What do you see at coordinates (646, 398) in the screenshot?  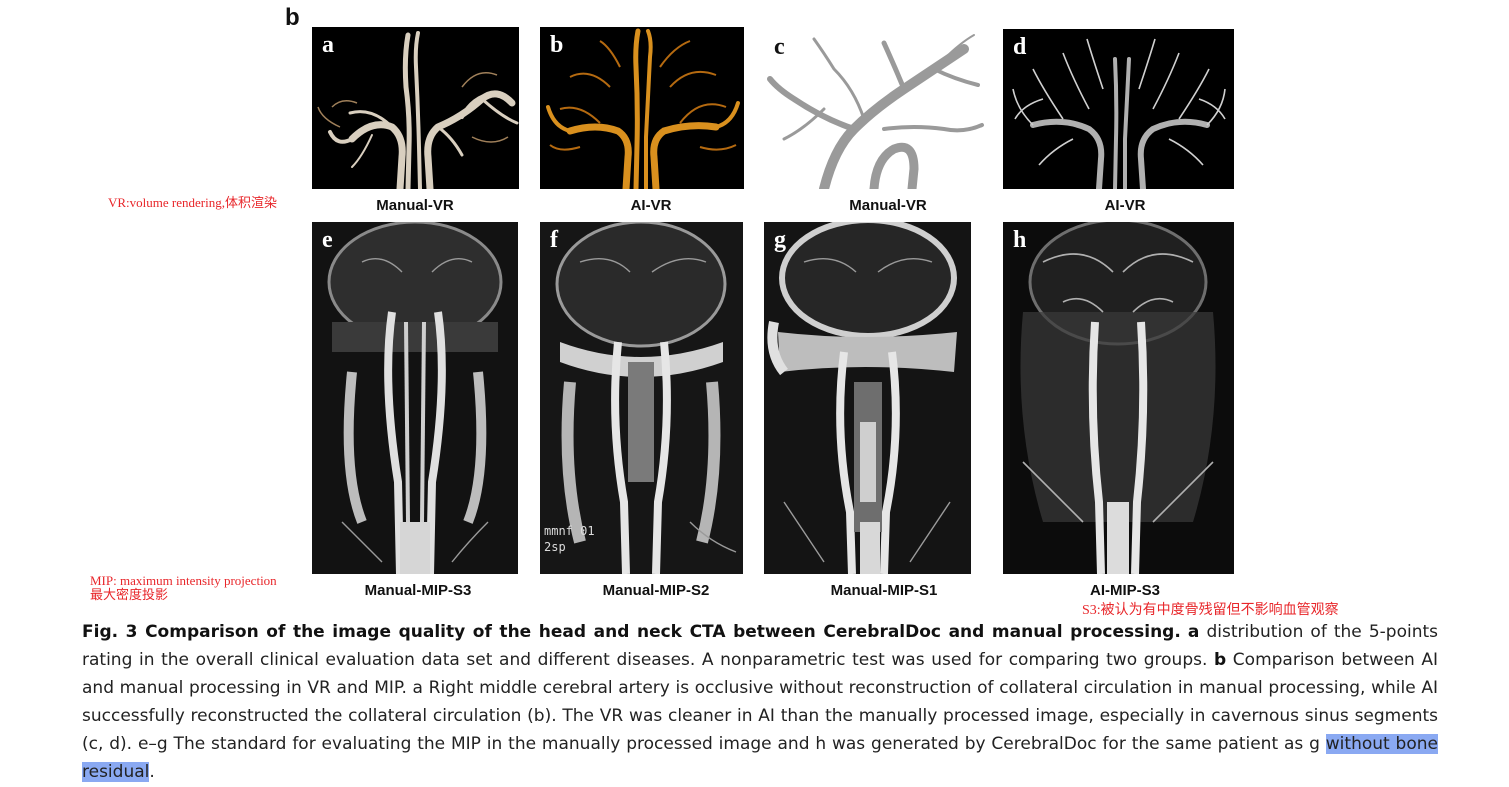 I see `mip-render-f` at bounding box center [646, 398].